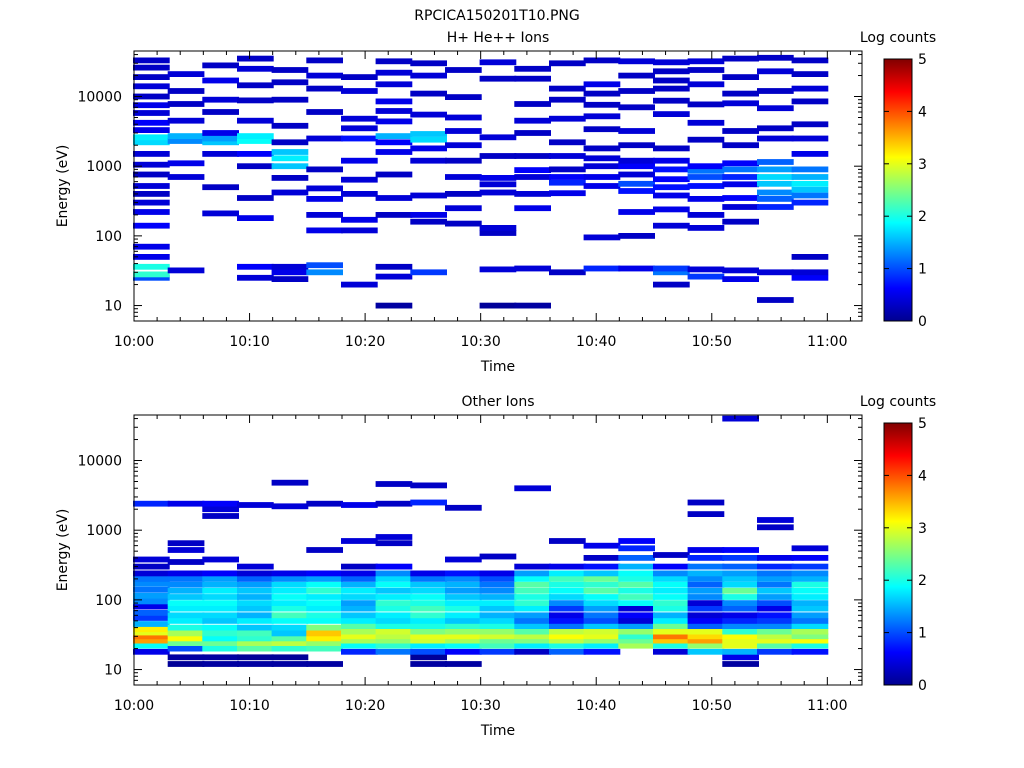  I want to click on colorbar-tick-label: 3, so click(922, 165).